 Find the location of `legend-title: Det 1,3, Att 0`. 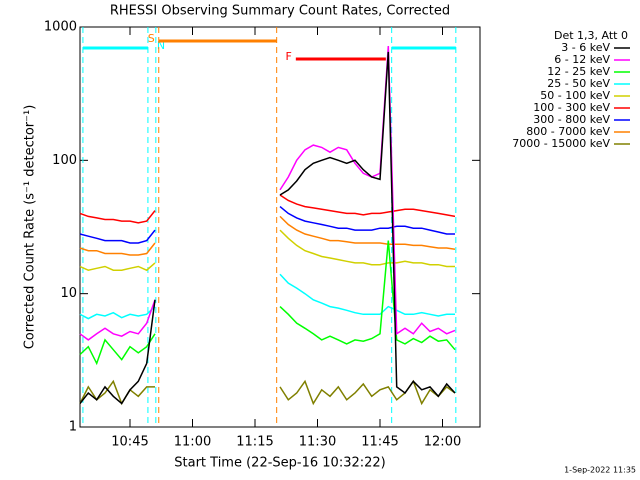

legend-title: Det 1,3, Att 0 is located at coordinates (591, 35).